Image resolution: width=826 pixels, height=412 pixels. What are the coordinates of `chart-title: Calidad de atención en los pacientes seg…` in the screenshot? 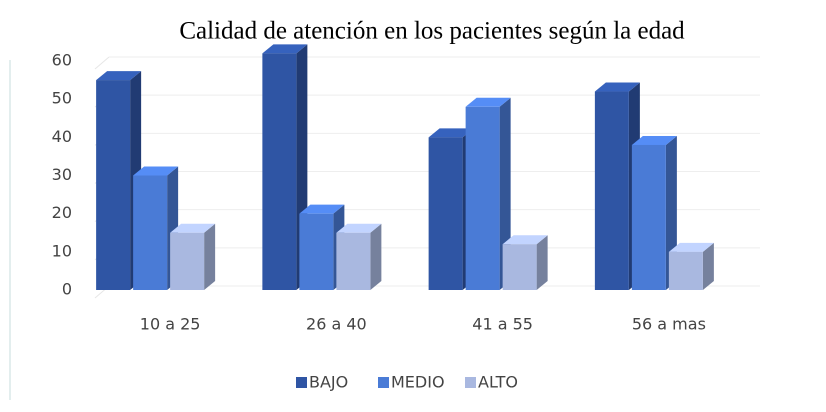 It's located at (432, 31).